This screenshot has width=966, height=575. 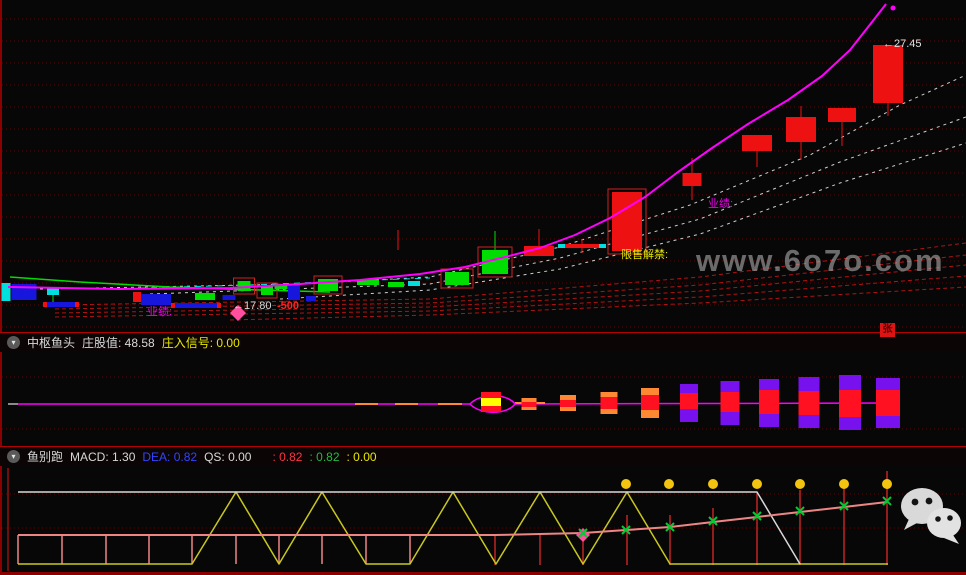 What do you see at coordinates (118, 342) in the screenshot?
I see `indicator1-zhuanggu-value: 庄股值: 48.58` at bounding box center [118, 342].